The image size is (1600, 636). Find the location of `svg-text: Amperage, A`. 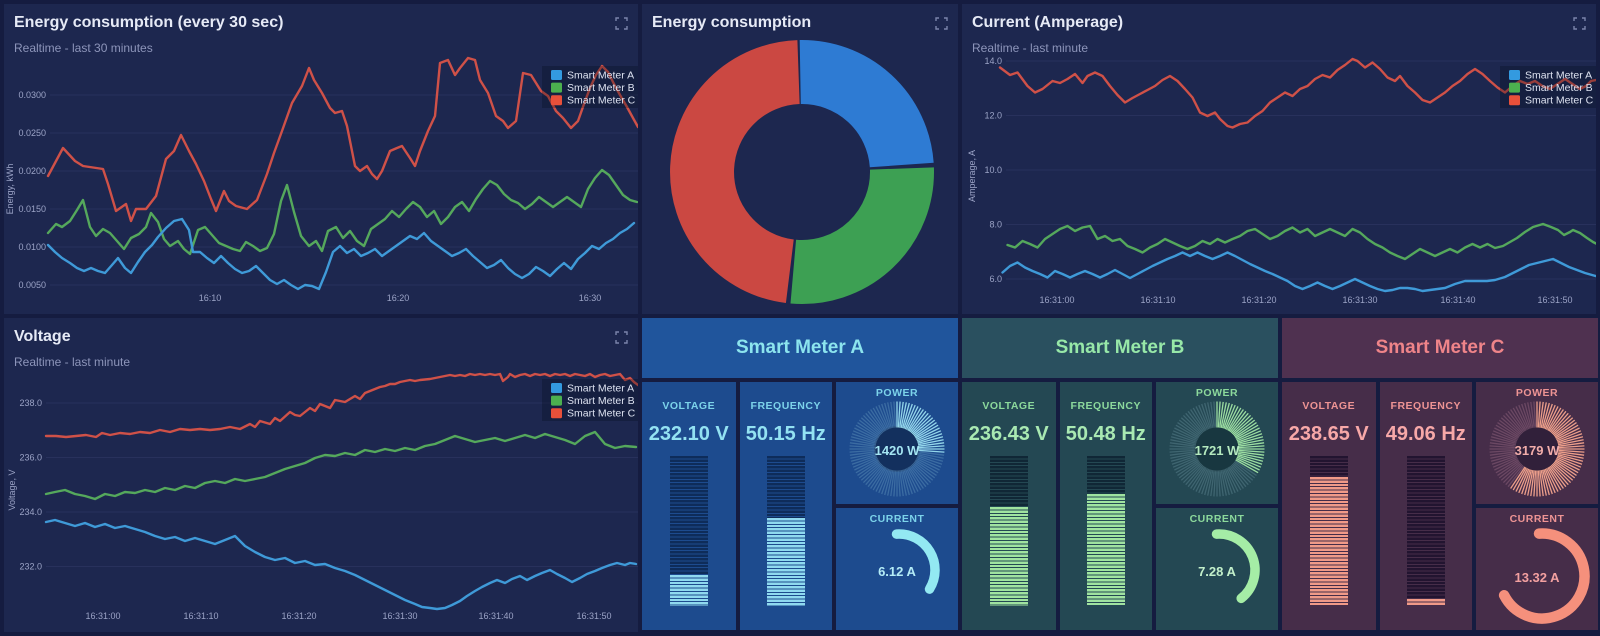

svg-text: Amperage, A is located at coordinates (972, 176).